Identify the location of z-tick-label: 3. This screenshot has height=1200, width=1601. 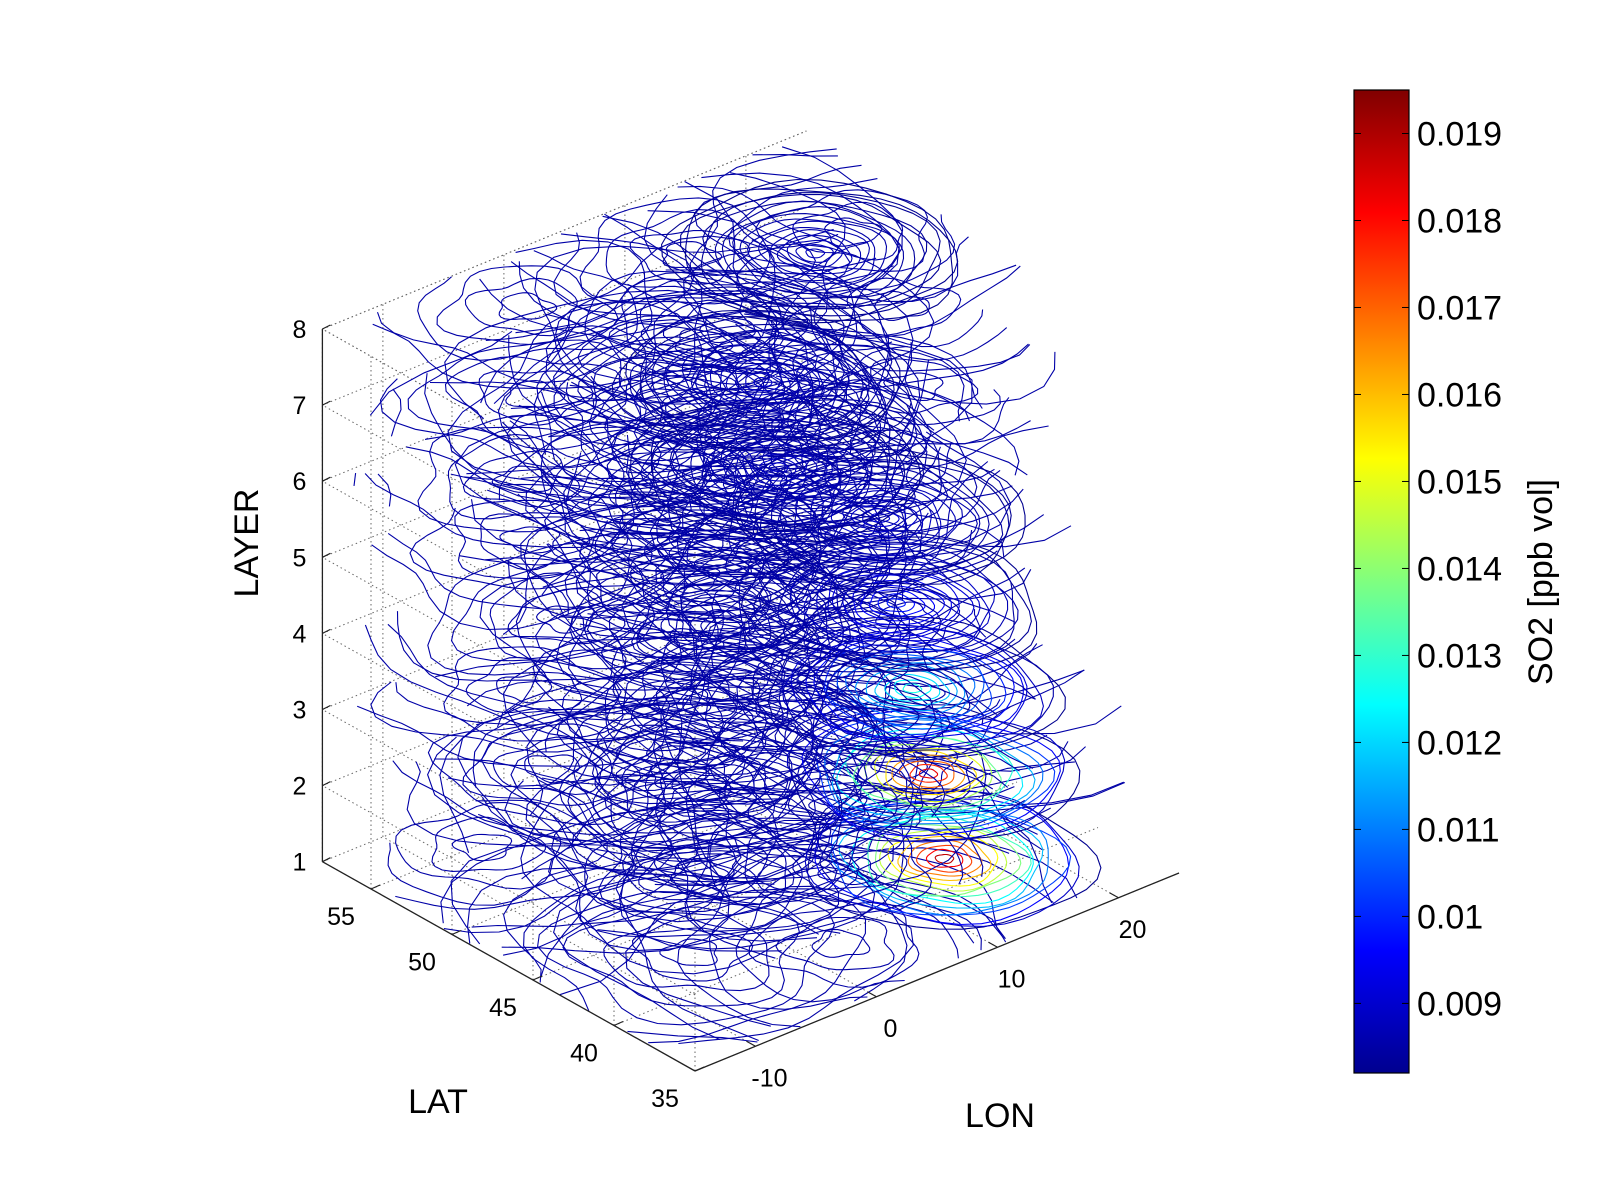
(299, 711).